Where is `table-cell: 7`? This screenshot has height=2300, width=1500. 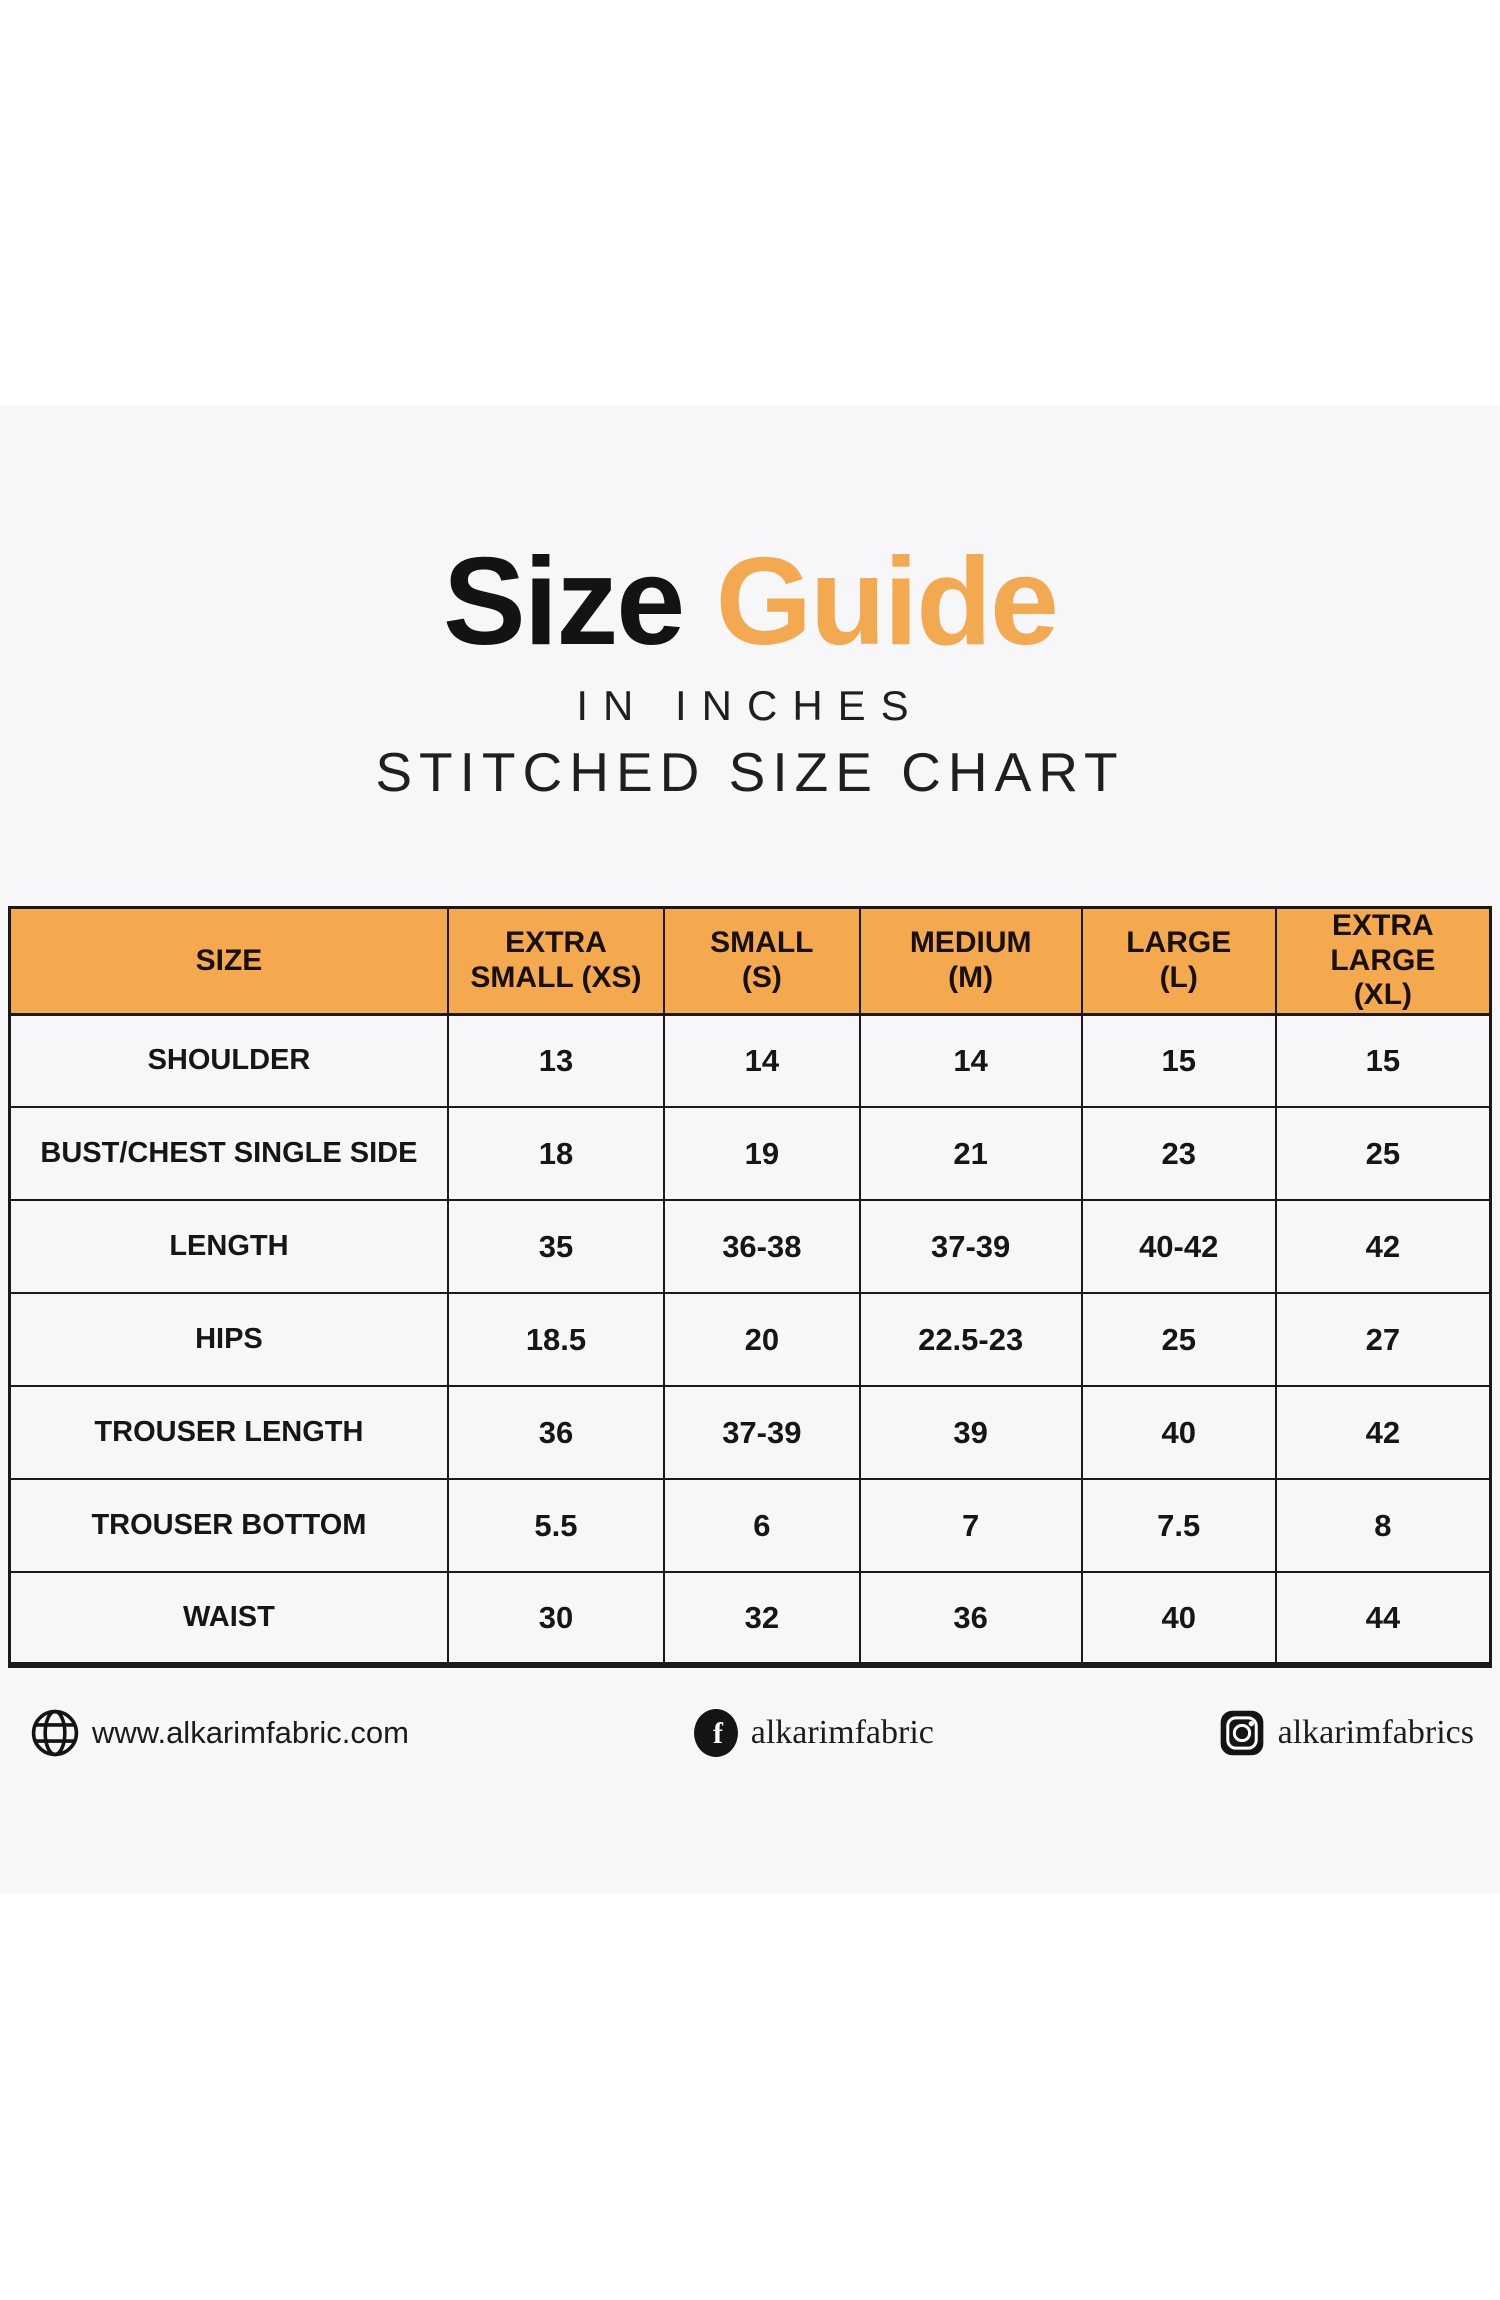
table-cell: 7 is located at coordinates (970, 1525).